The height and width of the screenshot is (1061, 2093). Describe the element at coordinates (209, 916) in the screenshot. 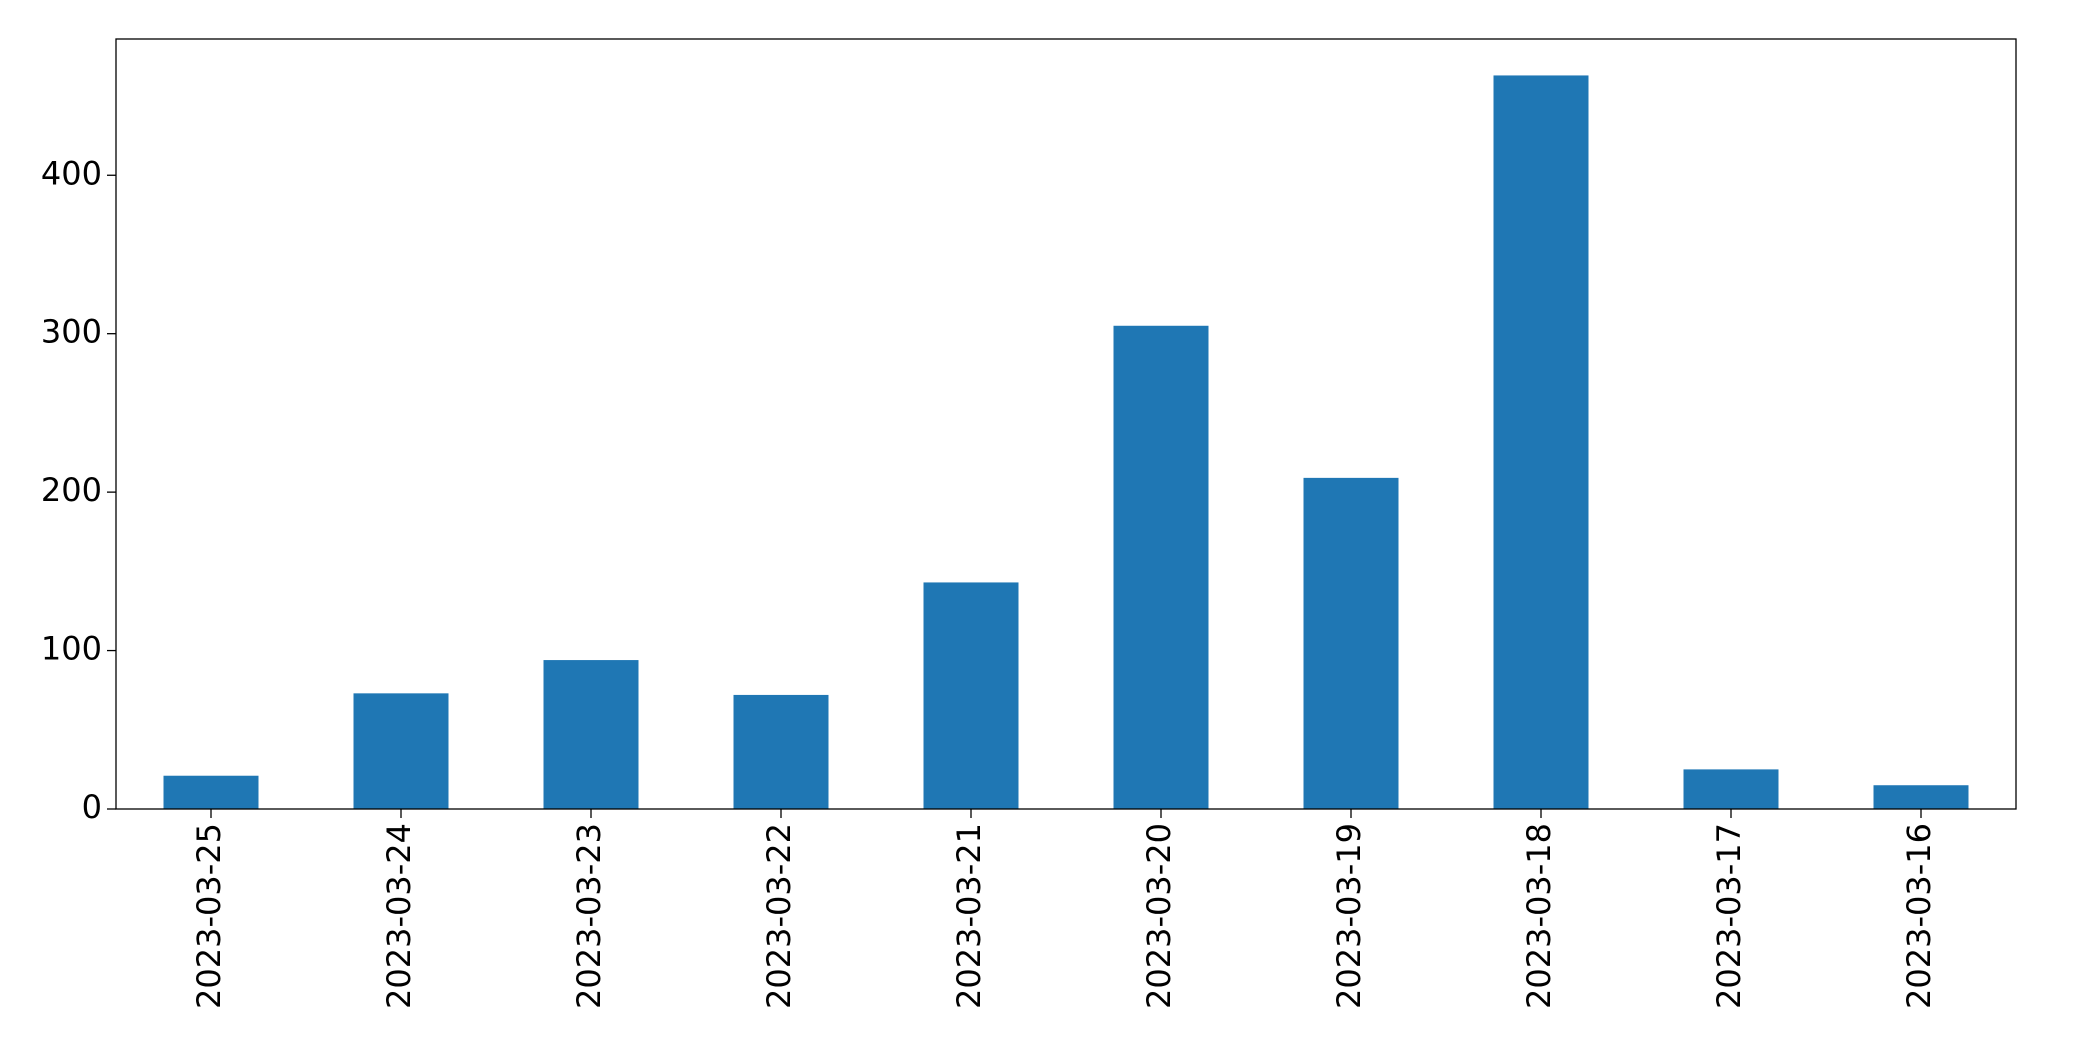

I see `x-tick-label: 2023-03-25` at that location.